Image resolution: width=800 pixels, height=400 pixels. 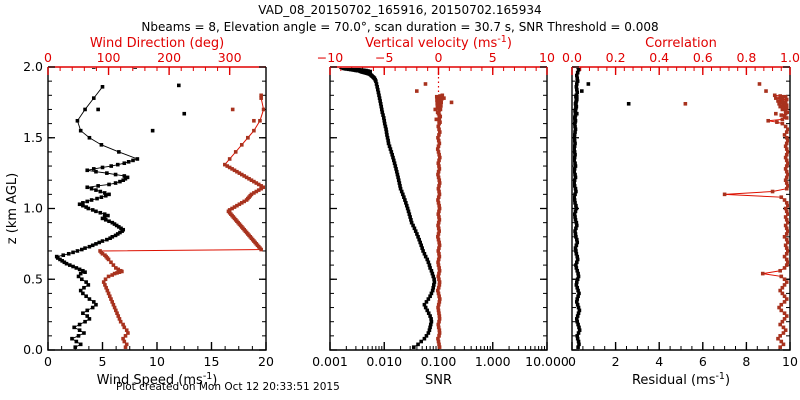 I want to click on y-axis-tick-label: 1.5, so click(x=33, y=137).